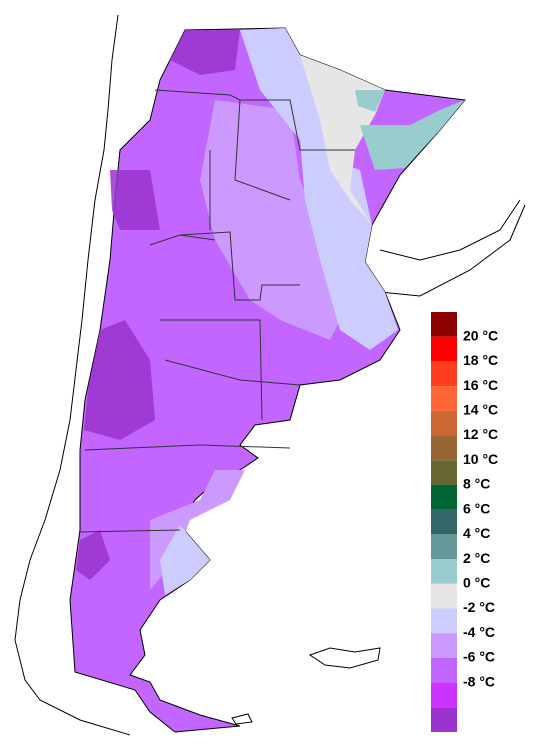  Describe the element at coordinates (480, 360) in the screenshot. I see `legend-label: 18 °C` at that location.